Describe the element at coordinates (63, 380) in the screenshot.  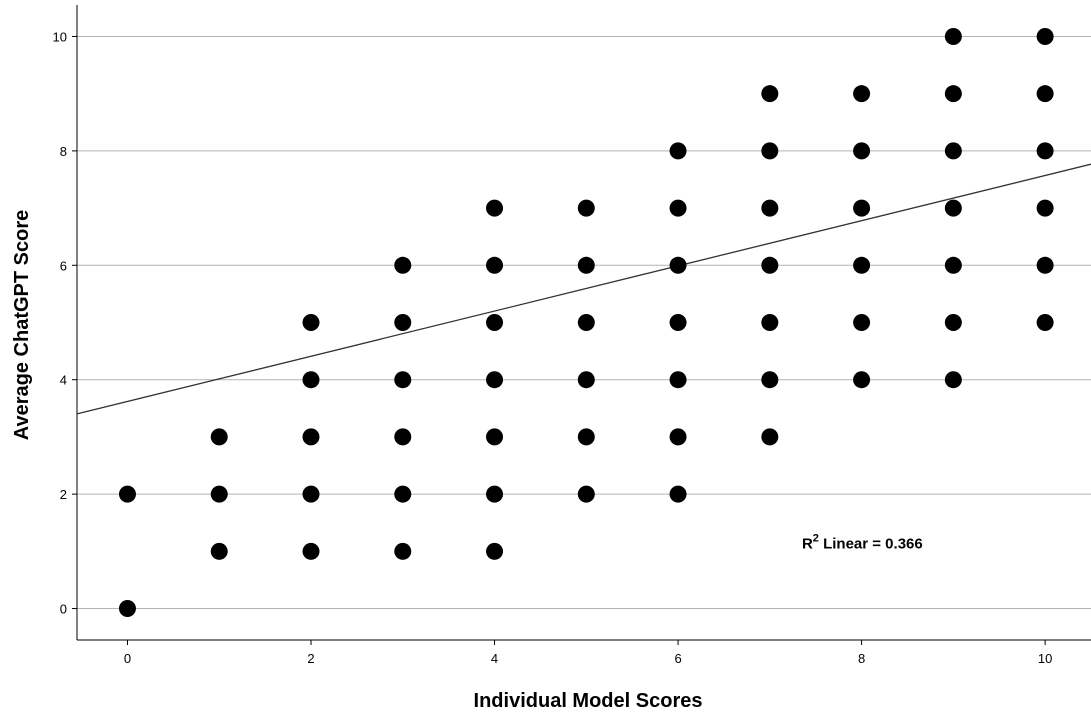
I see `y-tick-label-4: 4` at that location.